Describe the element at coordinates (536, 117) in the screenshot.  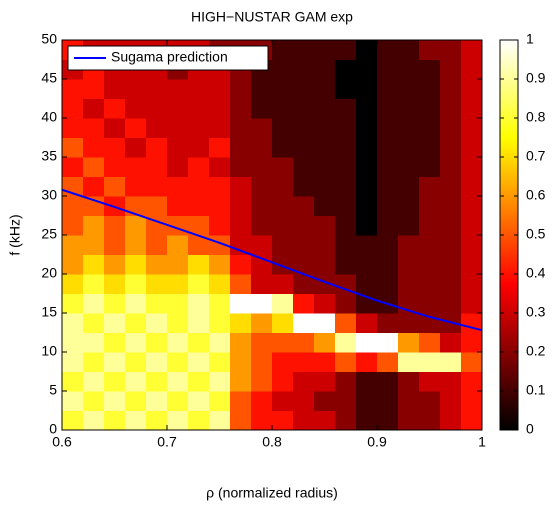
I see `colorbar-tick-label: 0.8` at that location.